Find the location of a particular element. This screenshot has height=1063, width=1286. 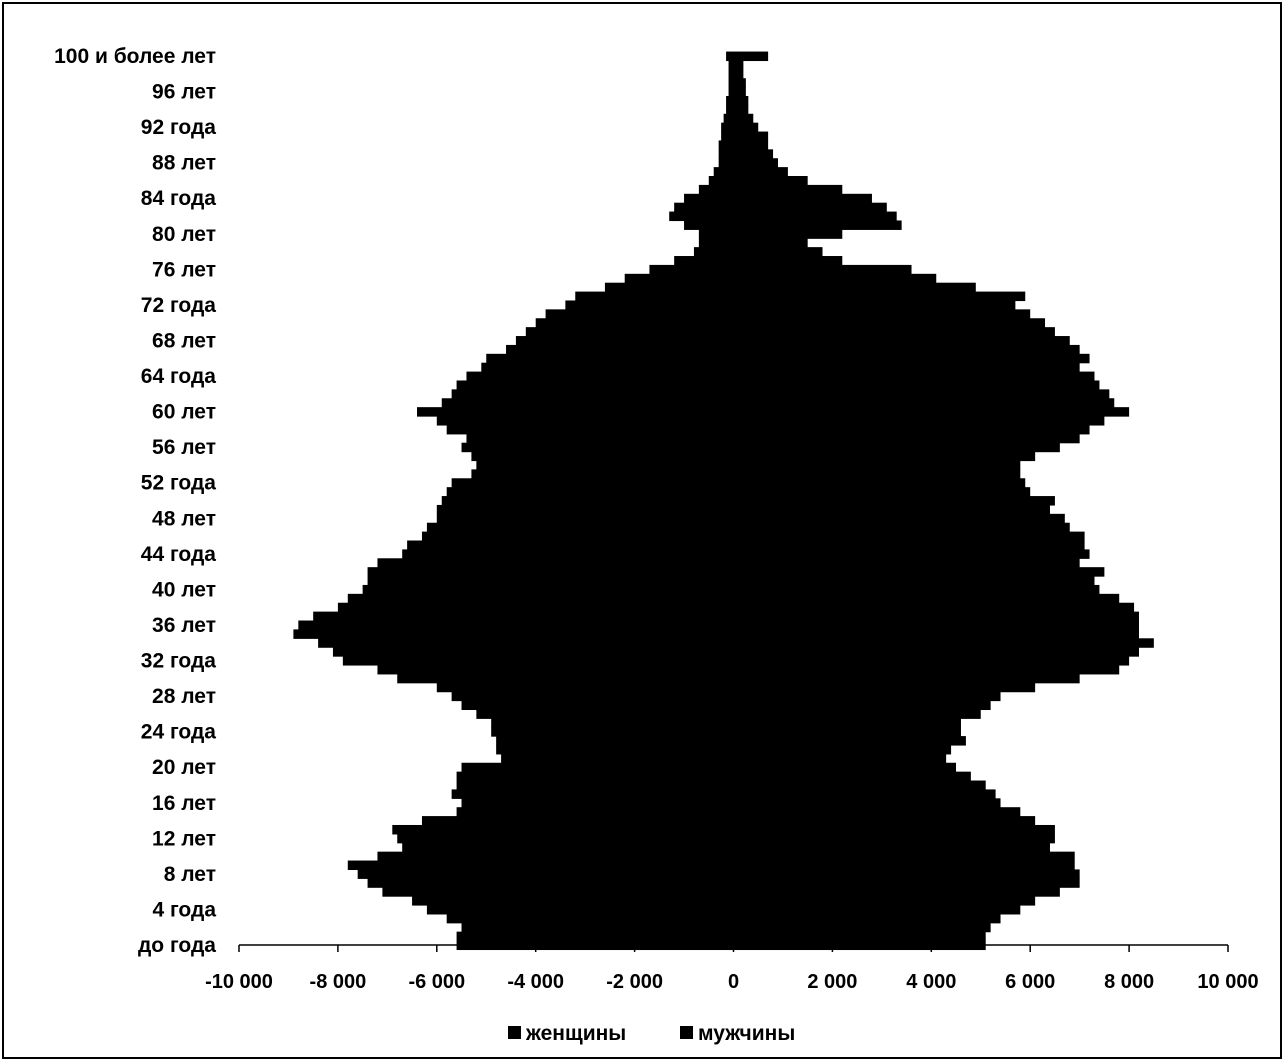

y-tick-label-15: 60 лет is located at coordinates (184, 412).